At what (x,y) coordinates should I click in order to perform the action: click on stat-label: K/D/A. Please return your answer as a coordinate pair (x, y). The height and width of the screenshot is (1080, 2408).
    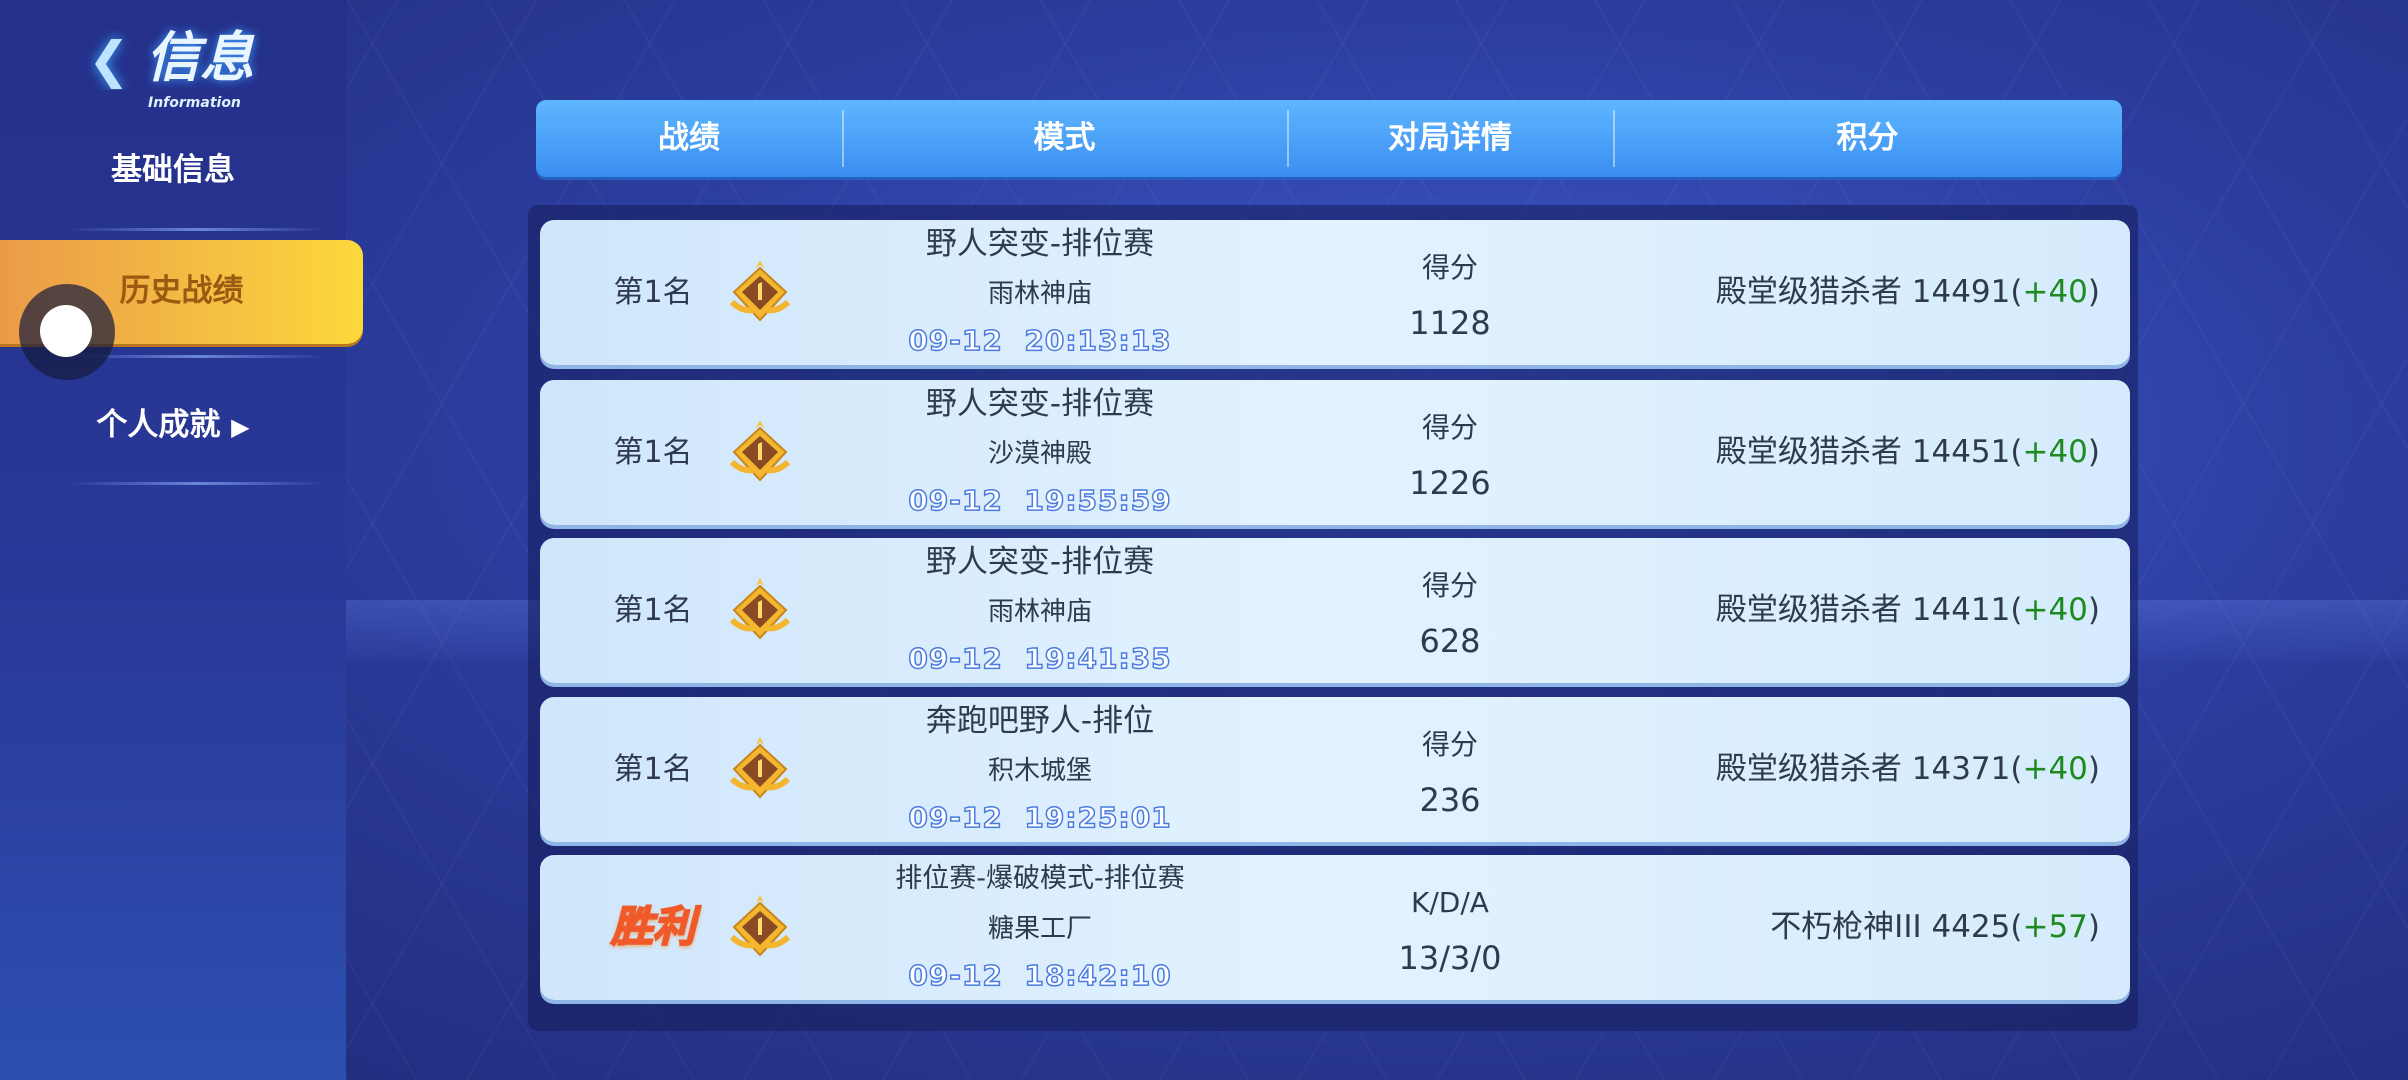
    Looking at the image, I should click on (1450, 902).